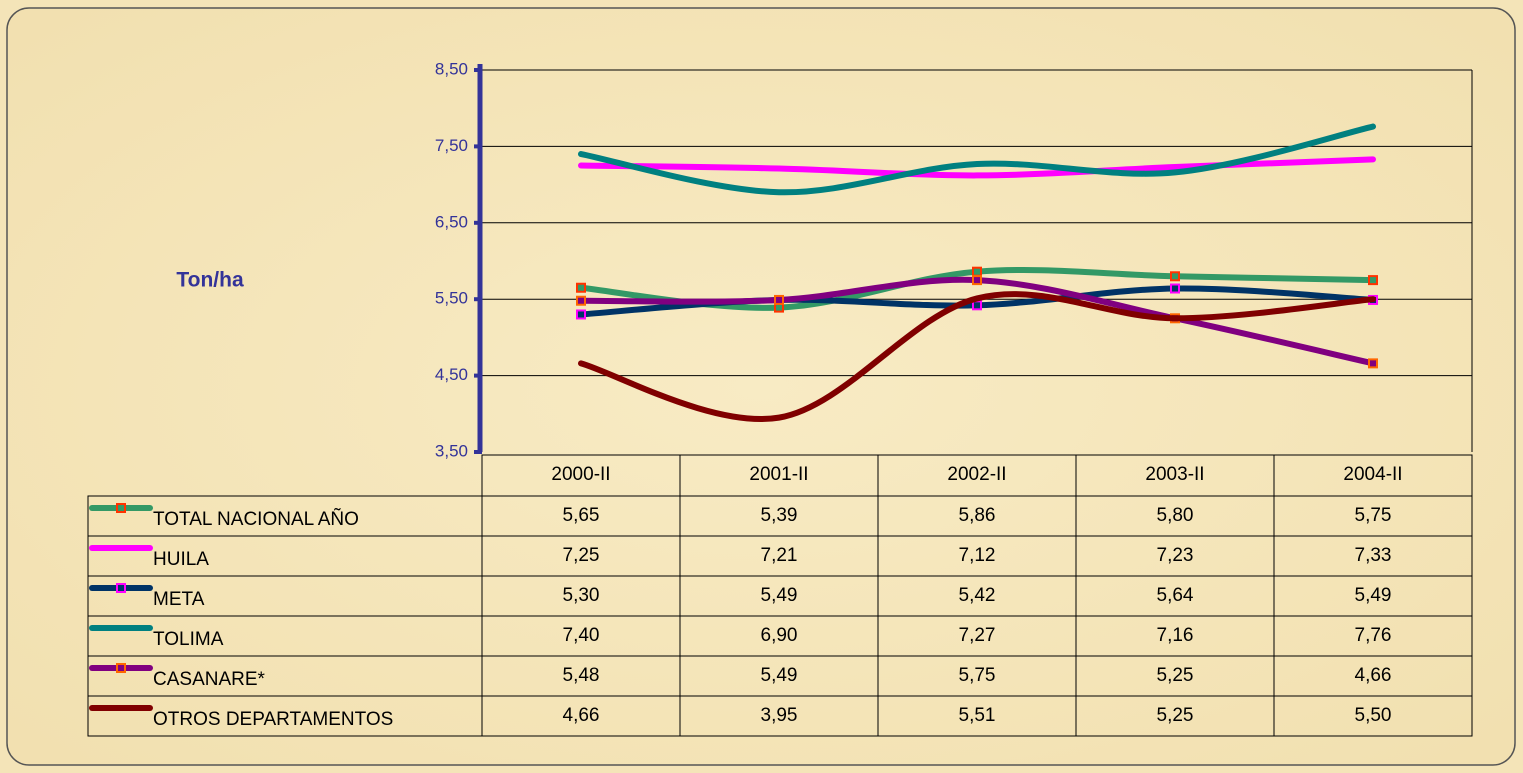 This screenshot has height=773, width=1523. Describe the element at coordinates (451, 145) in the screenshot. I see `y-tick-label: 7,50` at that location.